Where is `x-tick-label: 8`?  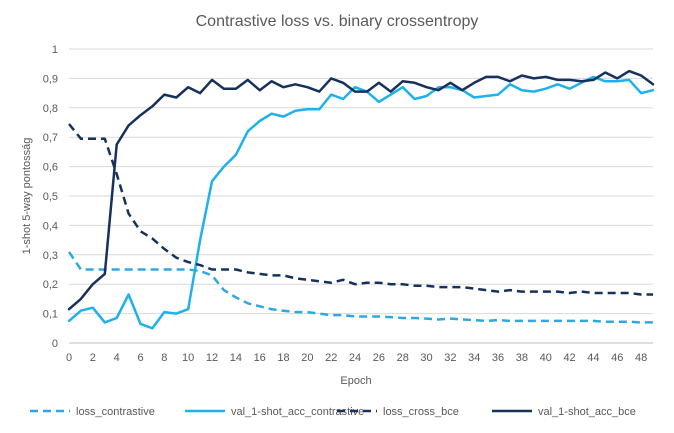
x-tick-label: 8 is located at coordinates (164, 358).